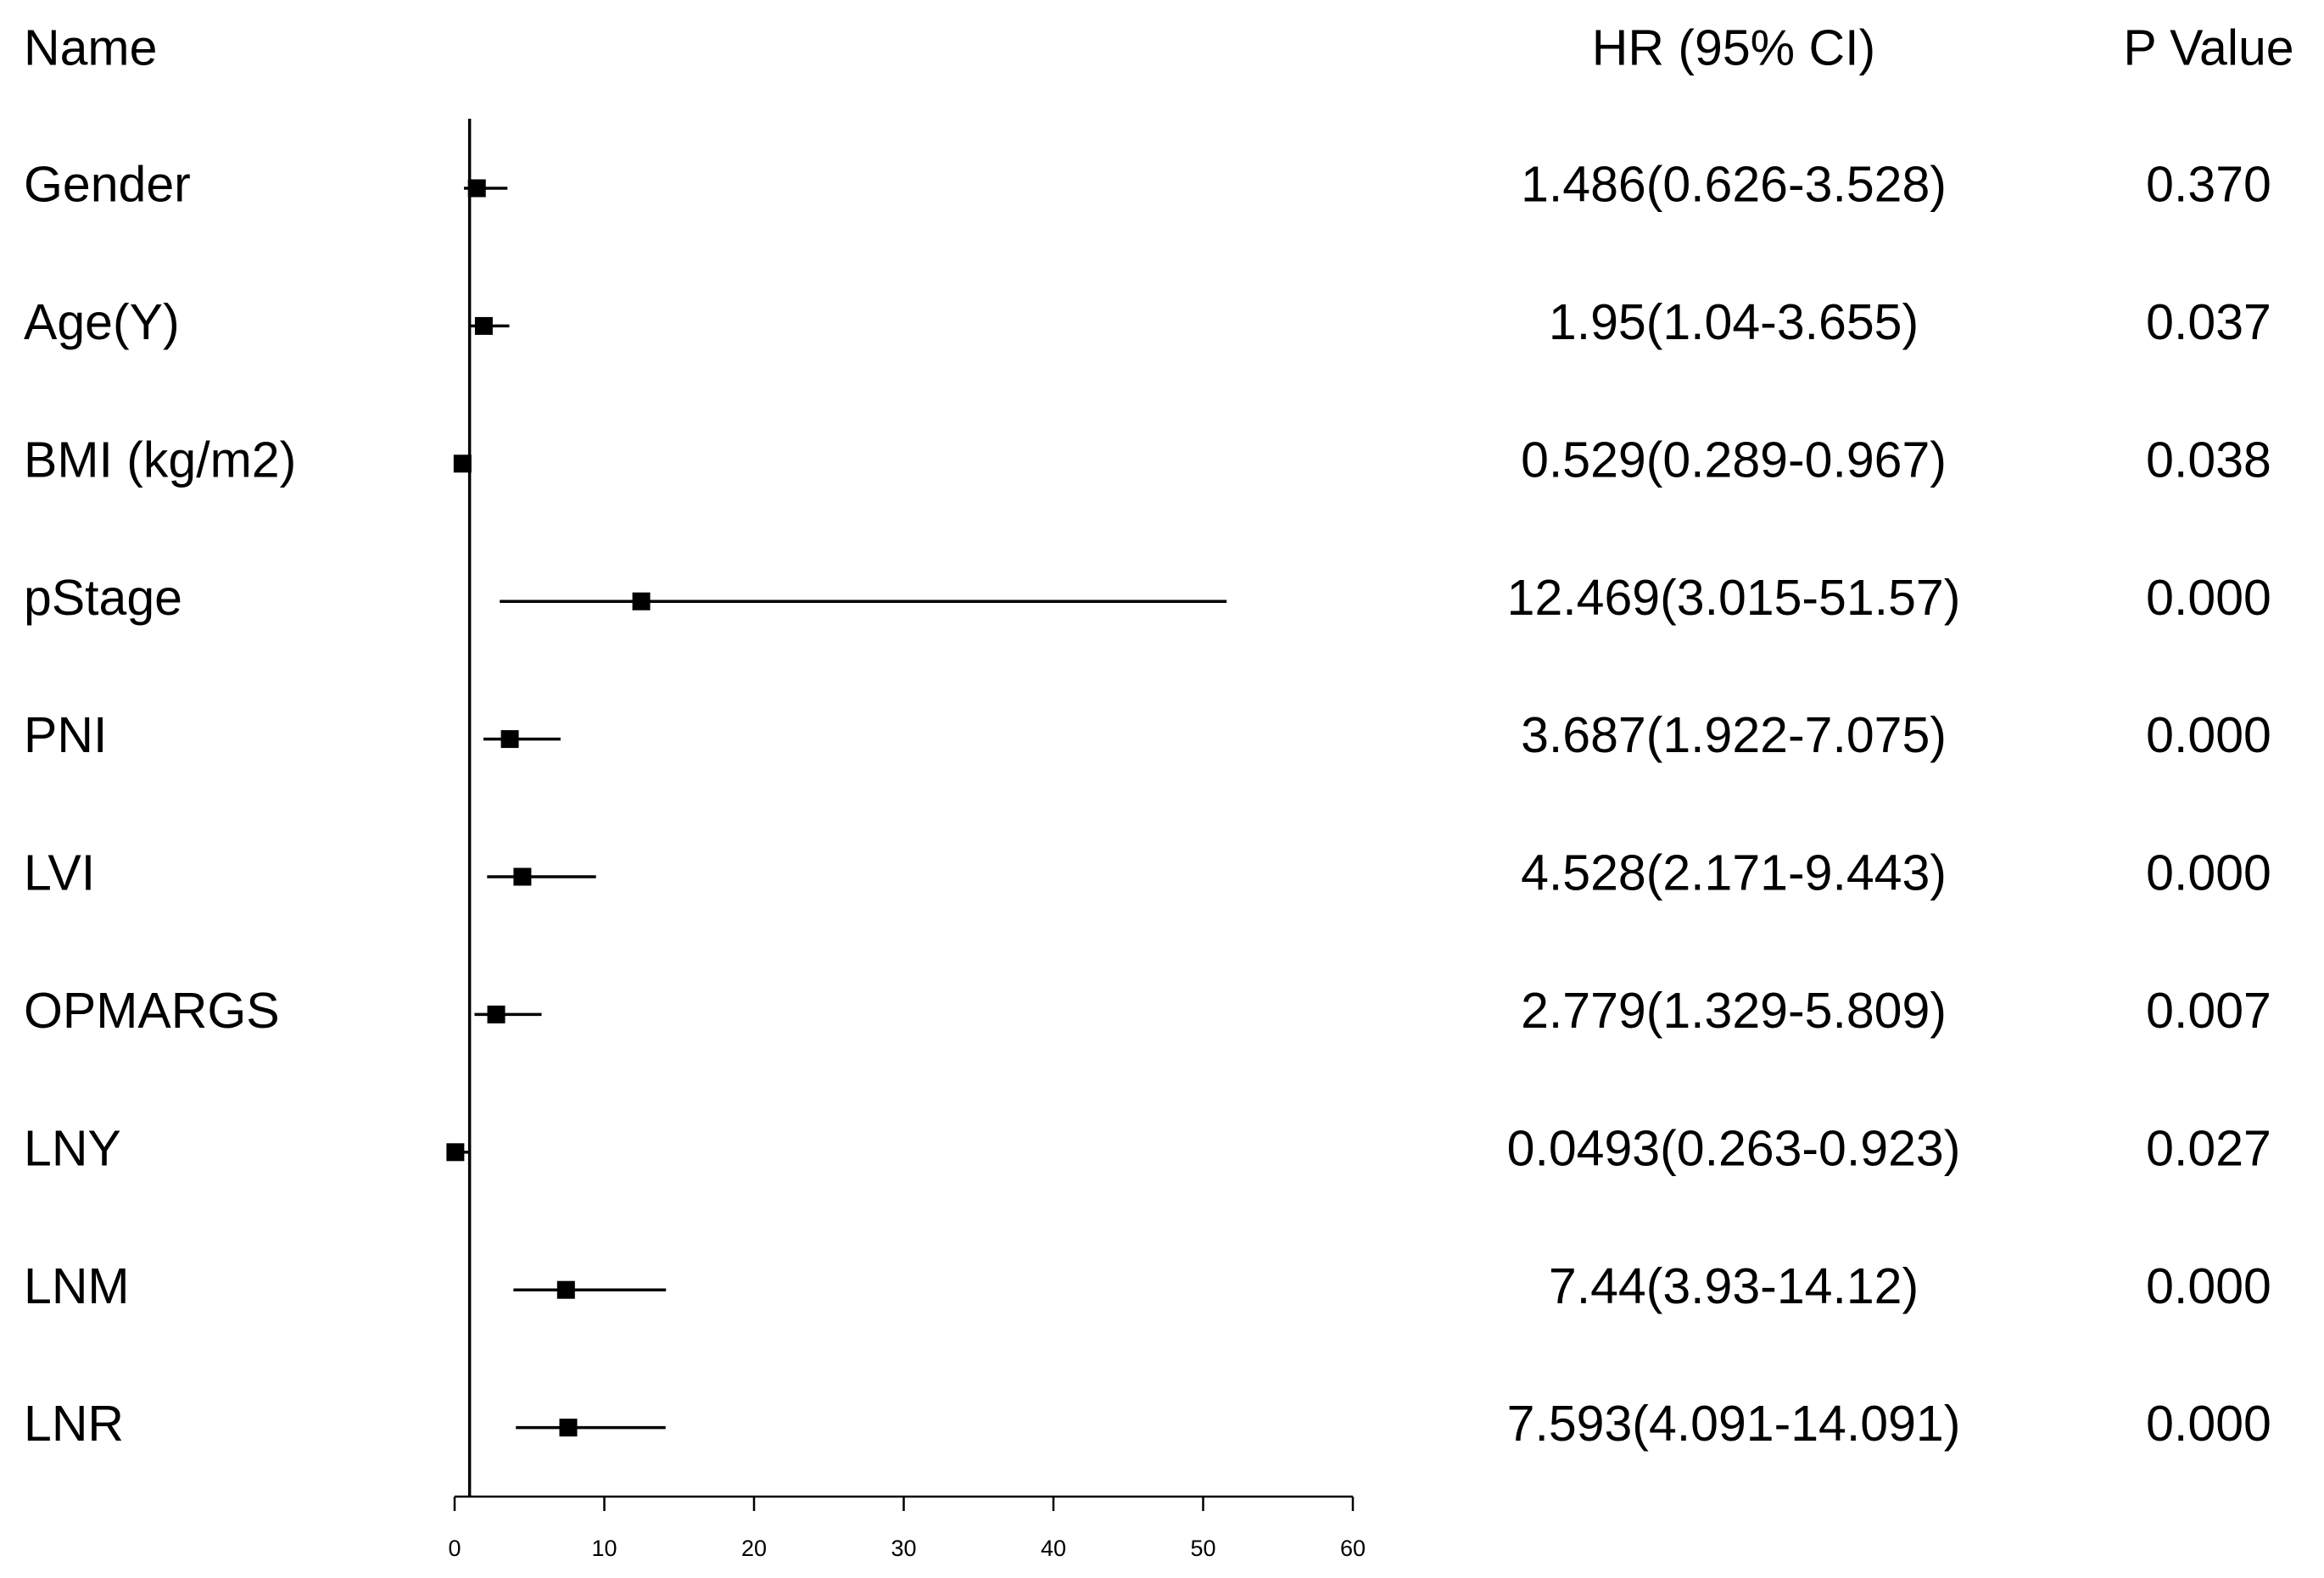  I want to click on header-p: P Value, so click(2208, 48).